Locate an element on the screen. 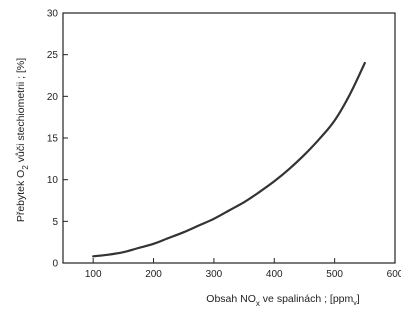 This screenshot has width=401, height=329. x-tick-label: 100 is located at coordinates (93, 274).